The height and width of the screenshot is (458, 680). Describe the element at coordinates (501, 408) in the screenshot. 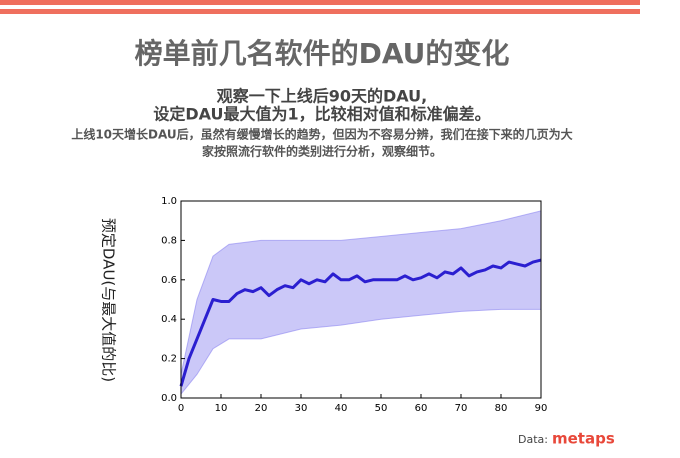

I see `x-tick-label: 80` at that location.